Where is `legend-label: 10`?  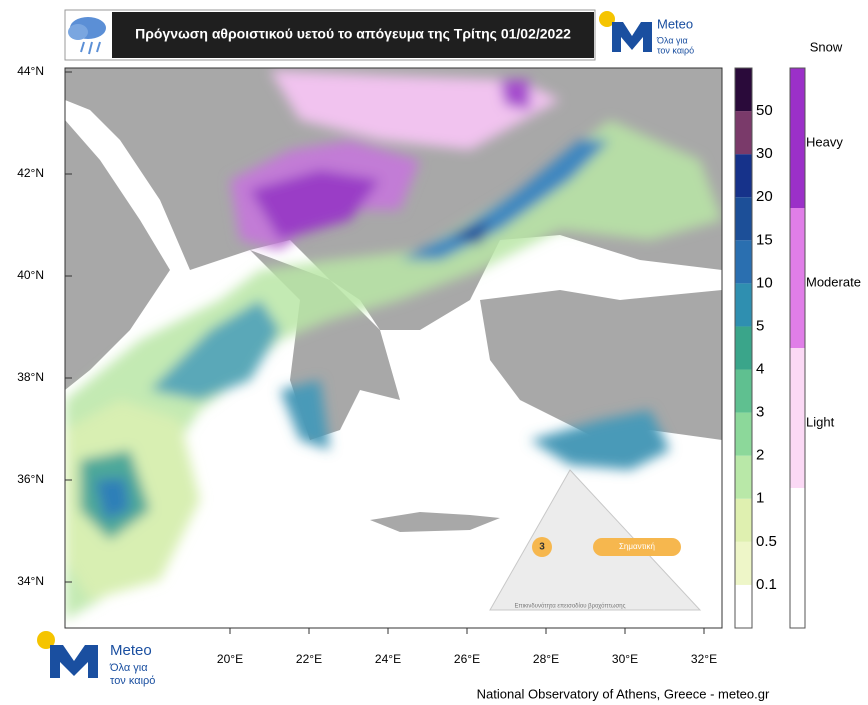
legend-label: 10 is located at coordinates (764, 282).